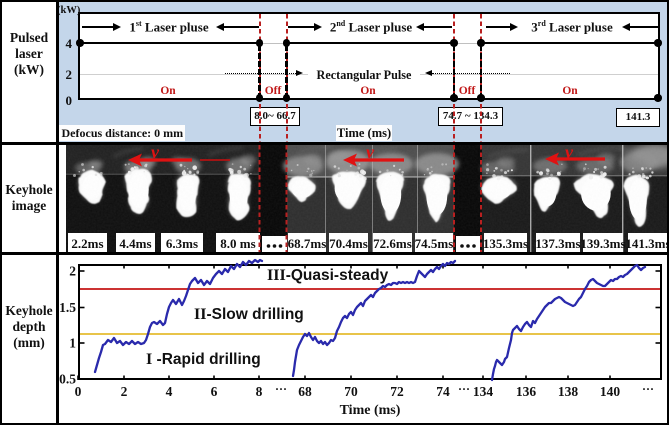 Image resolution: width=669 pixels, height=425 pixels. What do you see at coordinates (505, 243) in the screenshot?
I see `svg-text: 135.3ms` at bounding box center [505, 243].